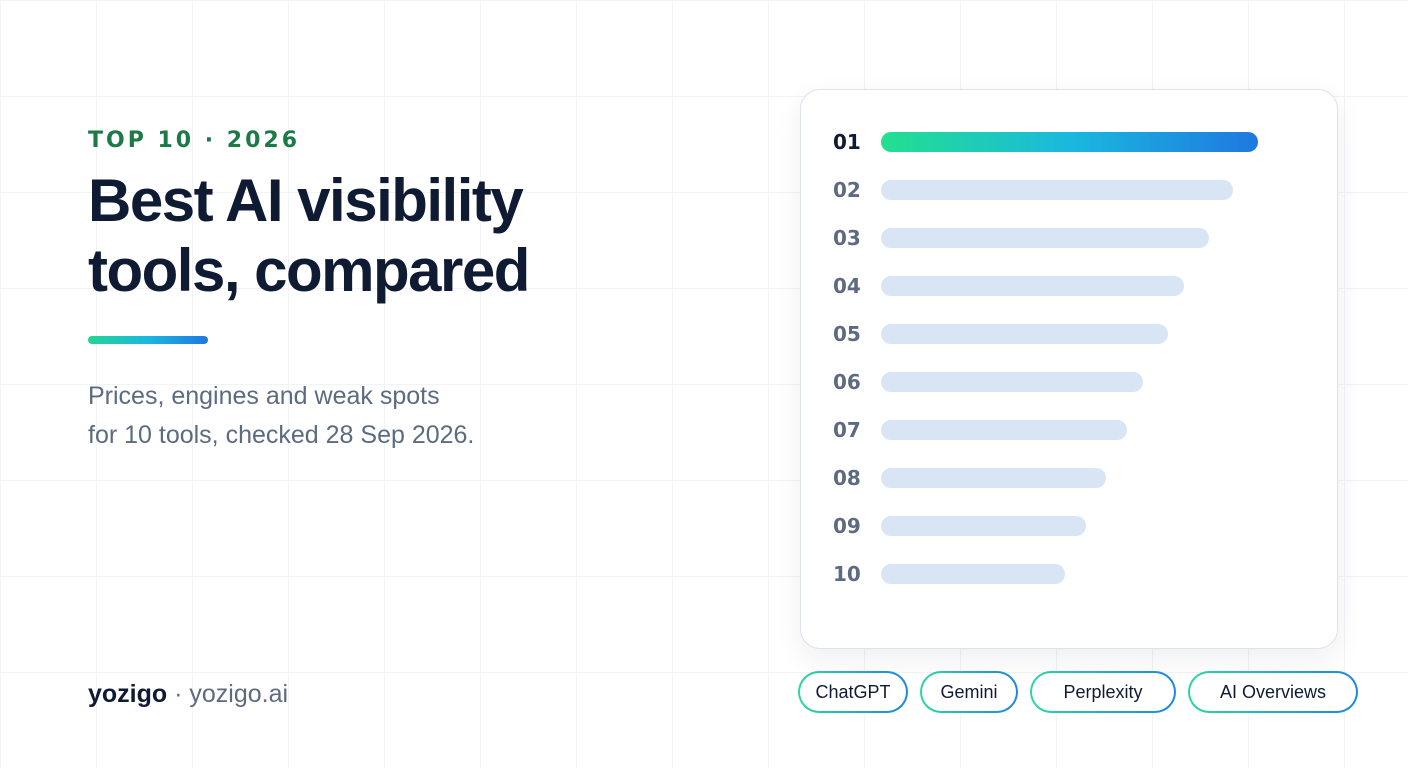  Describe the element at coordinates (398, 236) in the screenshot. I see `page-title: Best AI visibility tools, compared` at that location.